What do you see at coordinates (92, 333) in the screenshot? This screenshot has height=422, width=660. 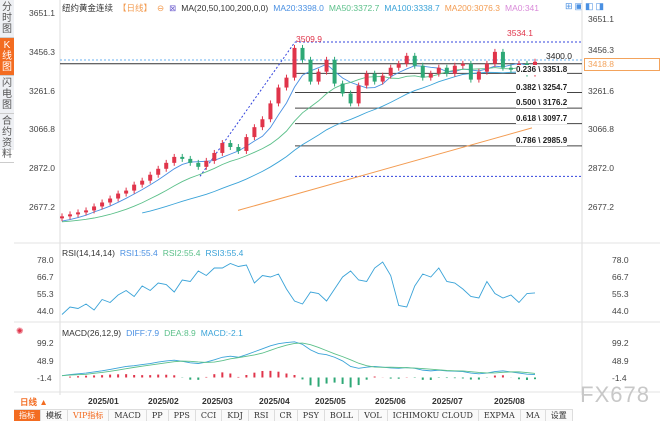 I see `macd-label: MACD(26,12,9)` at bounding box center [92, 333].